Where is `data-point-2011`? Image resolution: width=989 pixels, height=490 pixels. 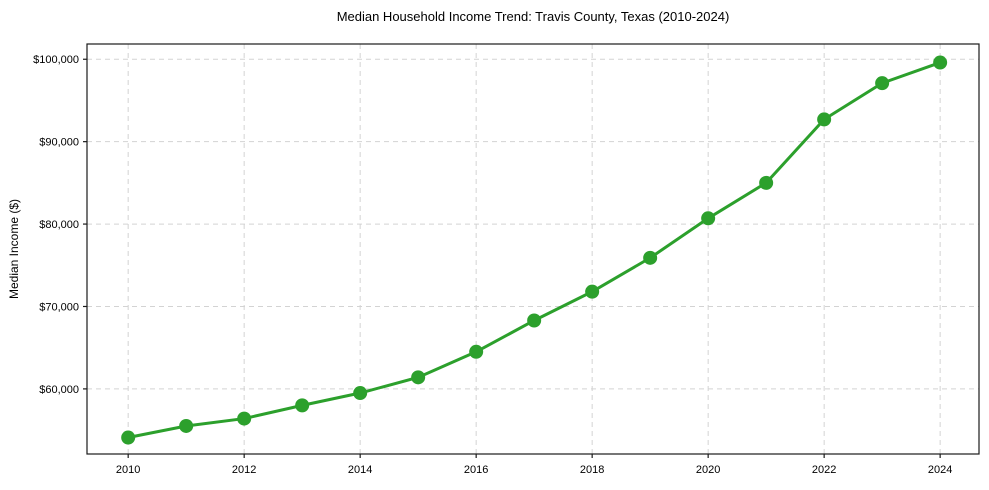
data-point-2011 is located at coordinates (186, 425).